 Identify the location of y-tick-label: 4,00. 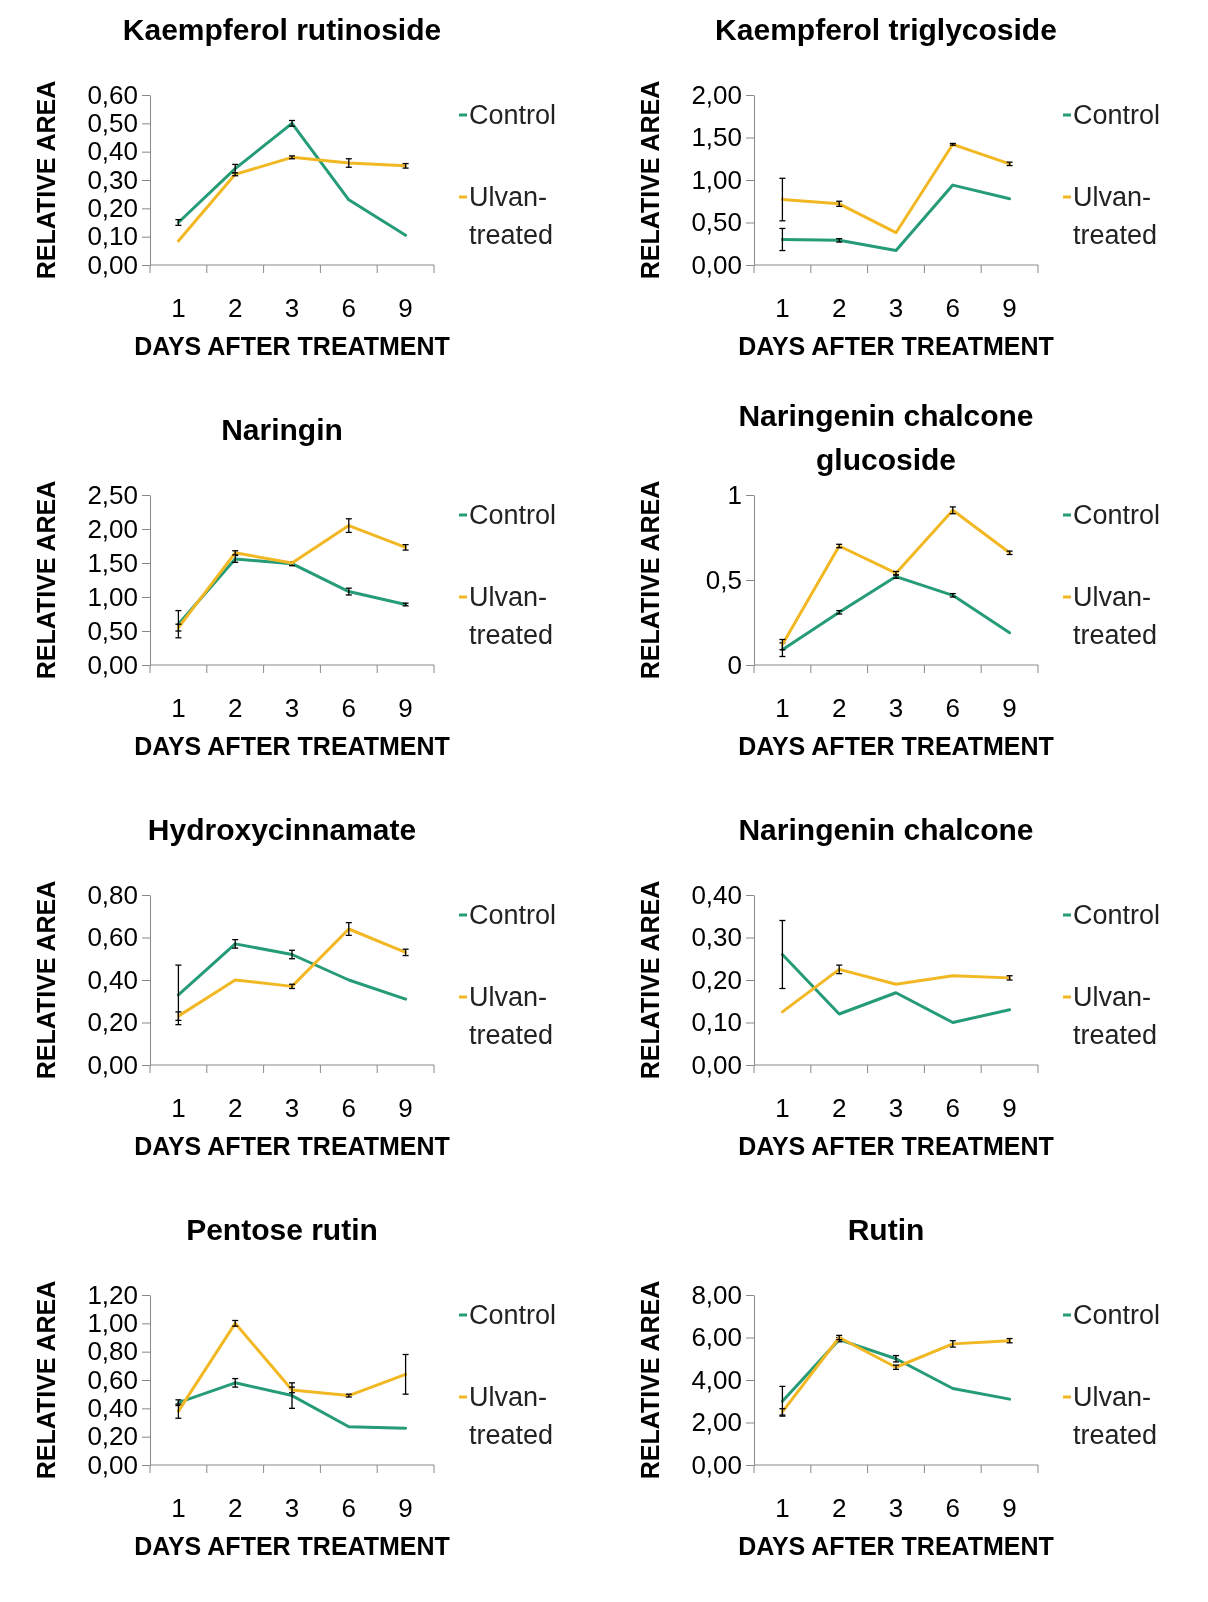
(716, 1379).